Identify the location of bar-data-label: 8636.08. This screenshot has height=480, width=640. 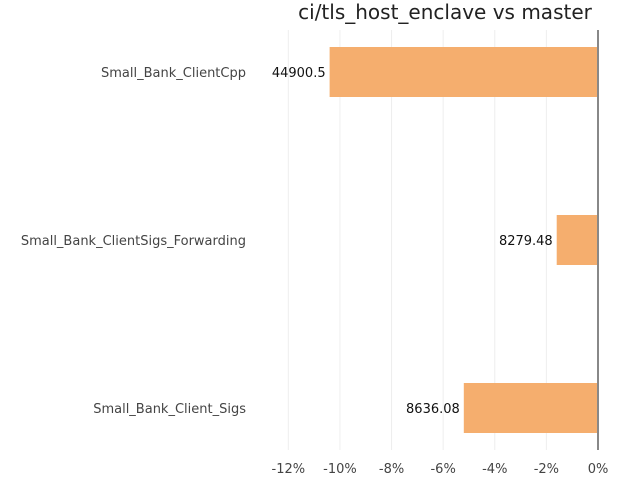
(433, 409).